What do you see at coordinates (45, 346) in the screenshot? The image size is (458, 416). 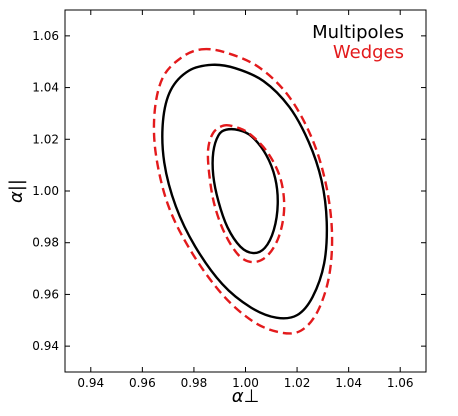 I see `y-tick-label: 0.94` at bounding box center [45, 346].